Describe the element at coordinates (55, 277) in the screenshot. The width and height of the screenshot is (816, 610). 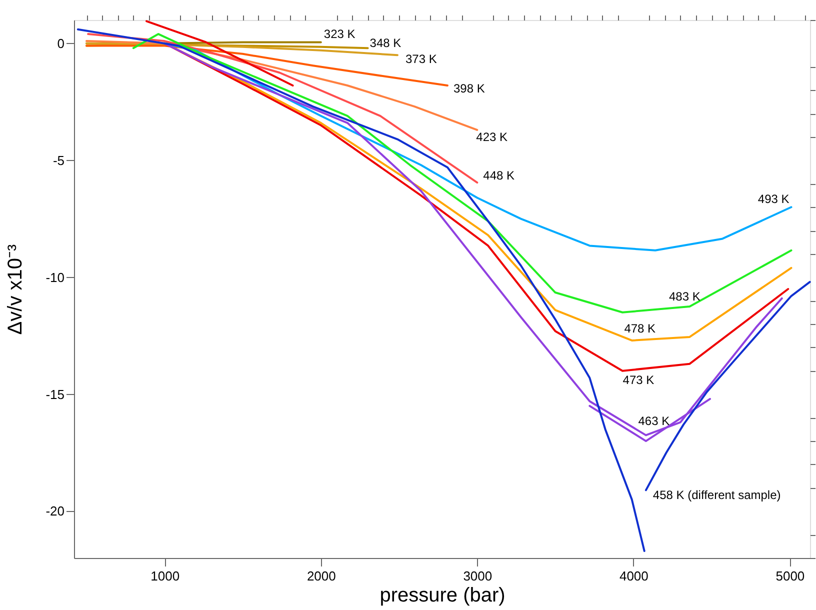
I see `y-tick-label: -10` at that location.